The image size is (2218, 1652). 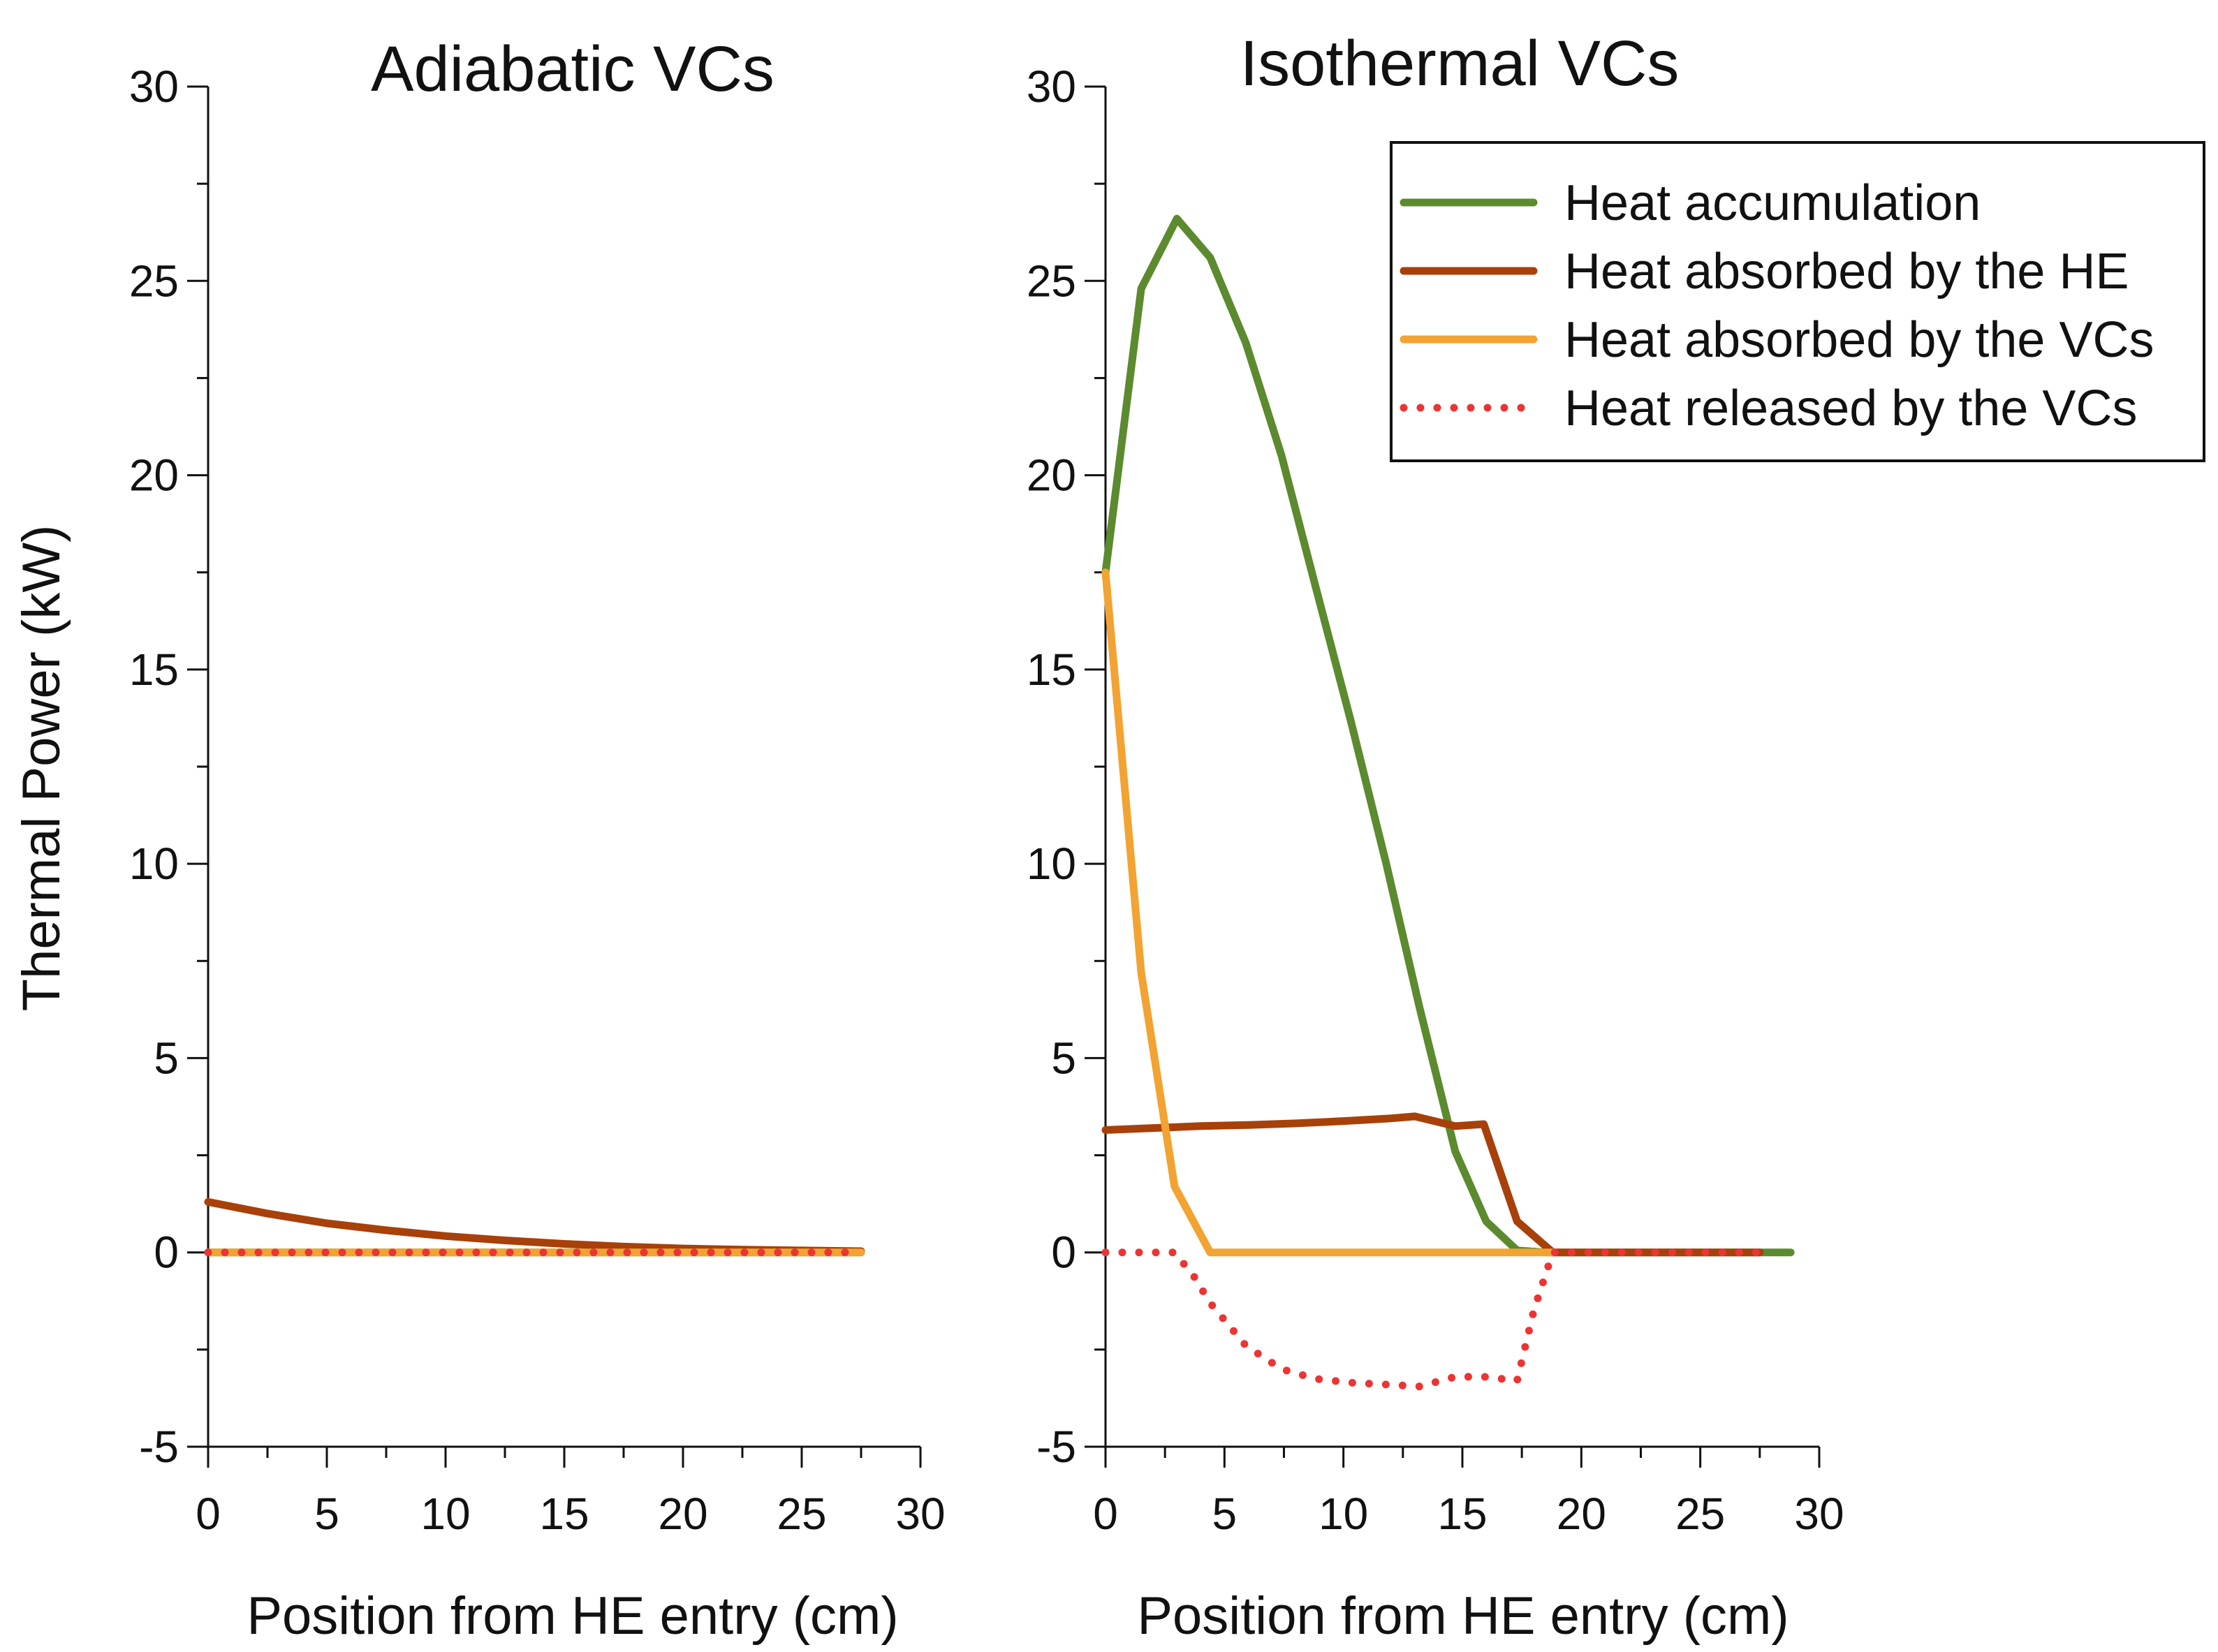 I want to click on legend-label: Heat accumulation, so click(x=1772, y=203).